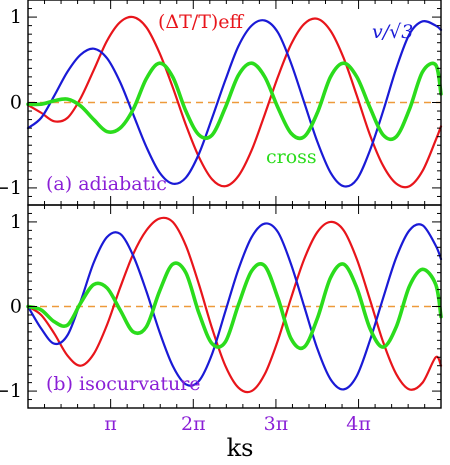  Describe the element at coordinates (106, 184) in the screenshot. I see `panel-label-adiabatic: (a) adiabatic` at that location.